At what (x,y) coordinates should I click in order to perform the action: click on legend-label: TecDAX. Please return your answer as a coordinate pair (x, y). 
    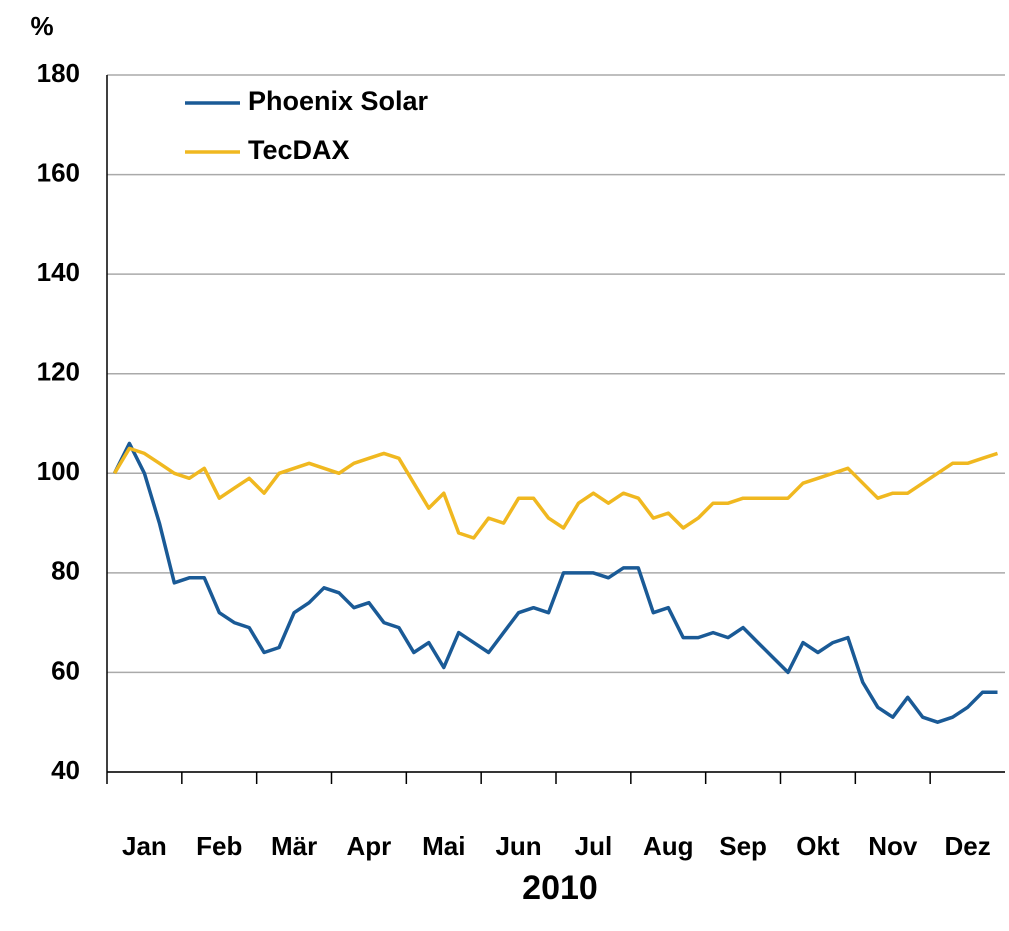
    Looking at the image, I should click on (299, 150).